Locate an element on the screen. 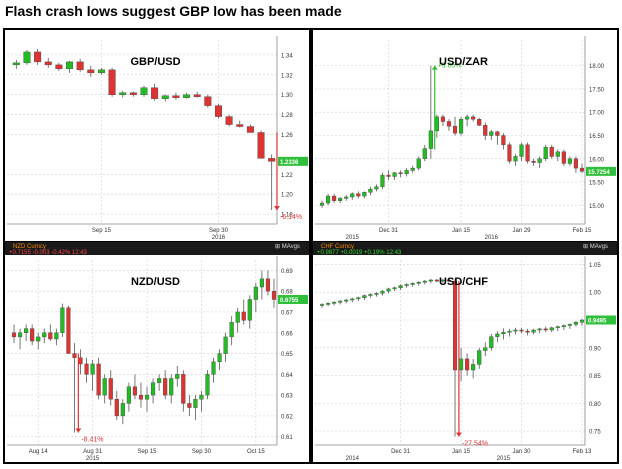  x-tick-label: Jan 29 is located at coordinates (522, 231).